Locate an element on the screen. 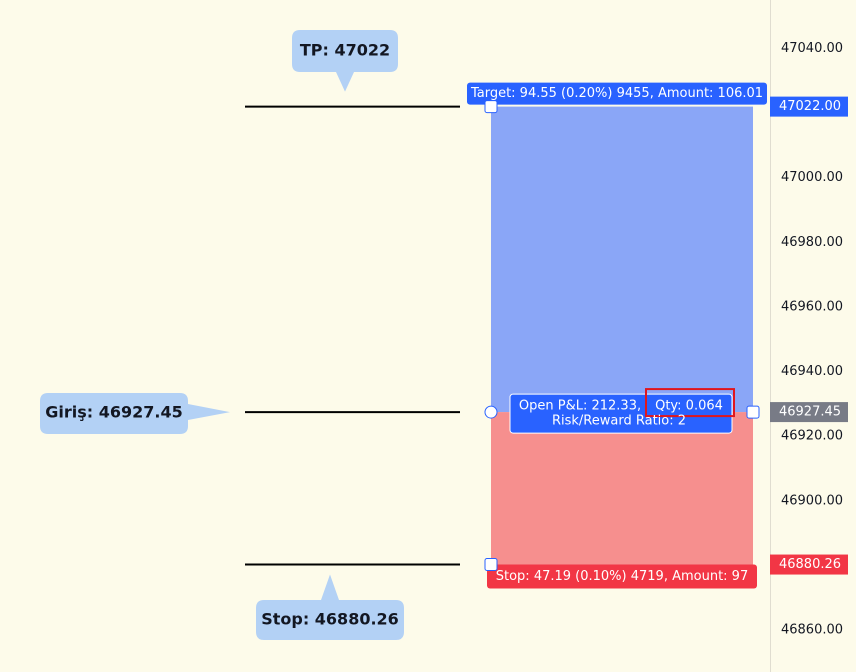 The width and height of the screenshot is (856, 672). target-label-bg is located at coordinates (617, 93).